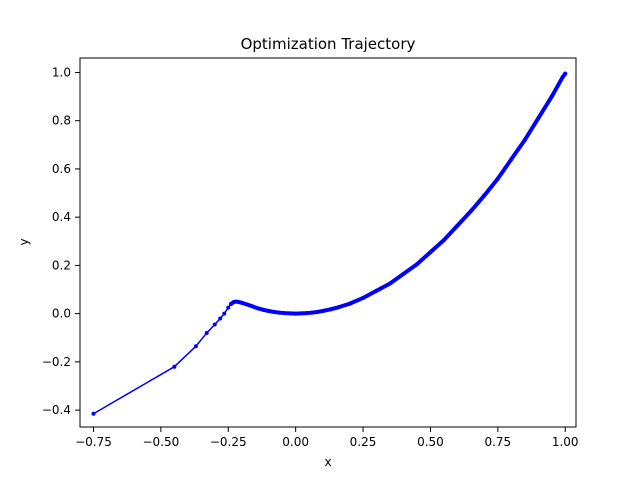  What do you see at coordinates (61, 314) in the screenshot?
I see `y-tick-label: 0.0` at bounding box center [61, 314].